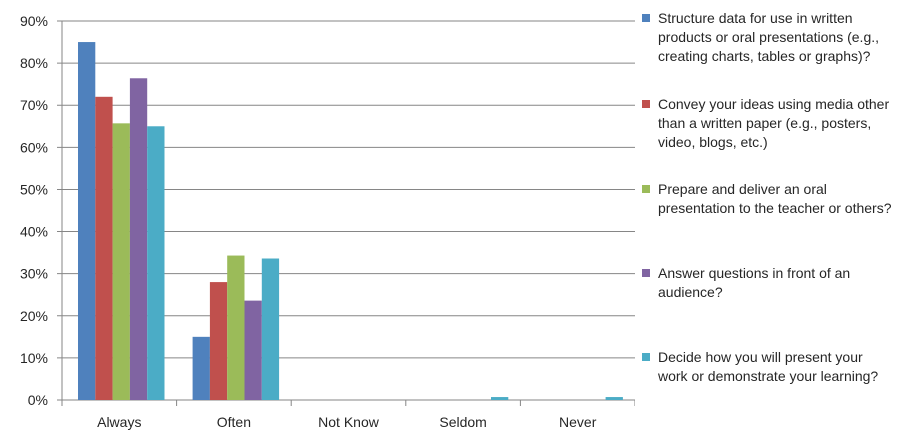 Image resolution: width=898 pixels, height=437 pixels. What do you see at coordinates (34, 63) in the screenshot?
I see `y-tick-label: 80%` at bounding box center [34, 63].